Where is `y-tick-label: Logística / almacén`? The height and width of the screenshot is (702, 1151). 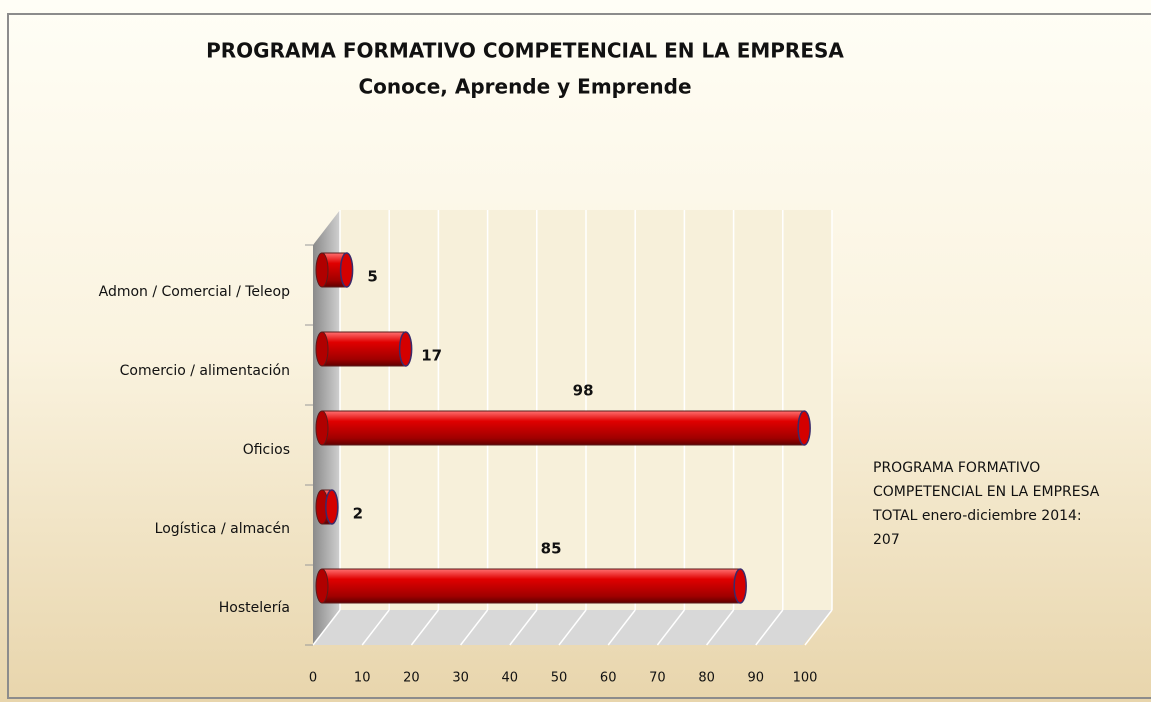
y-tick-label: Logística / almacén is located at coordinates (222, 529).